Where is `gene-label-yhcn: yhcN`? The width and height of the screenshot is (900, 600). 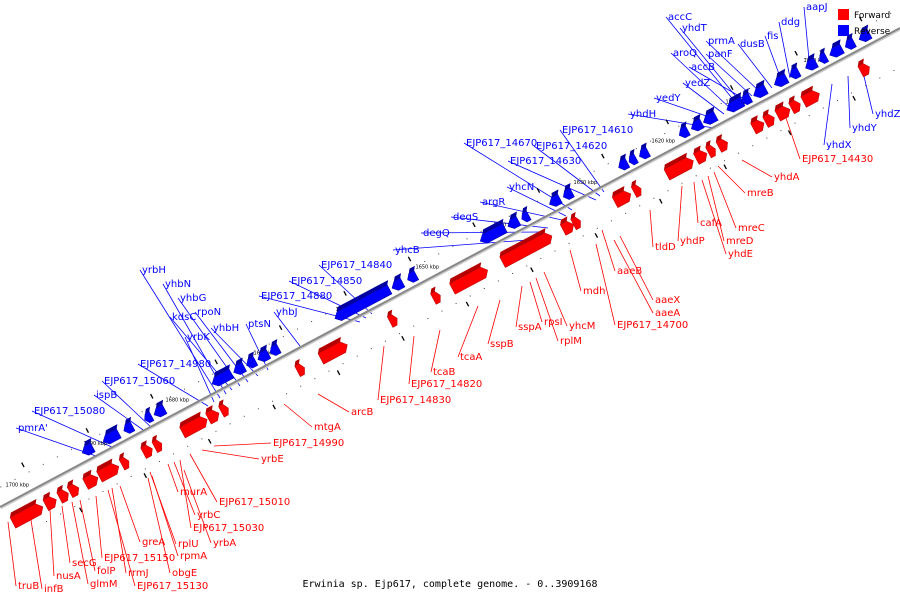 gene-label-yhcn: yhcN is located at coordinates (521, 187).